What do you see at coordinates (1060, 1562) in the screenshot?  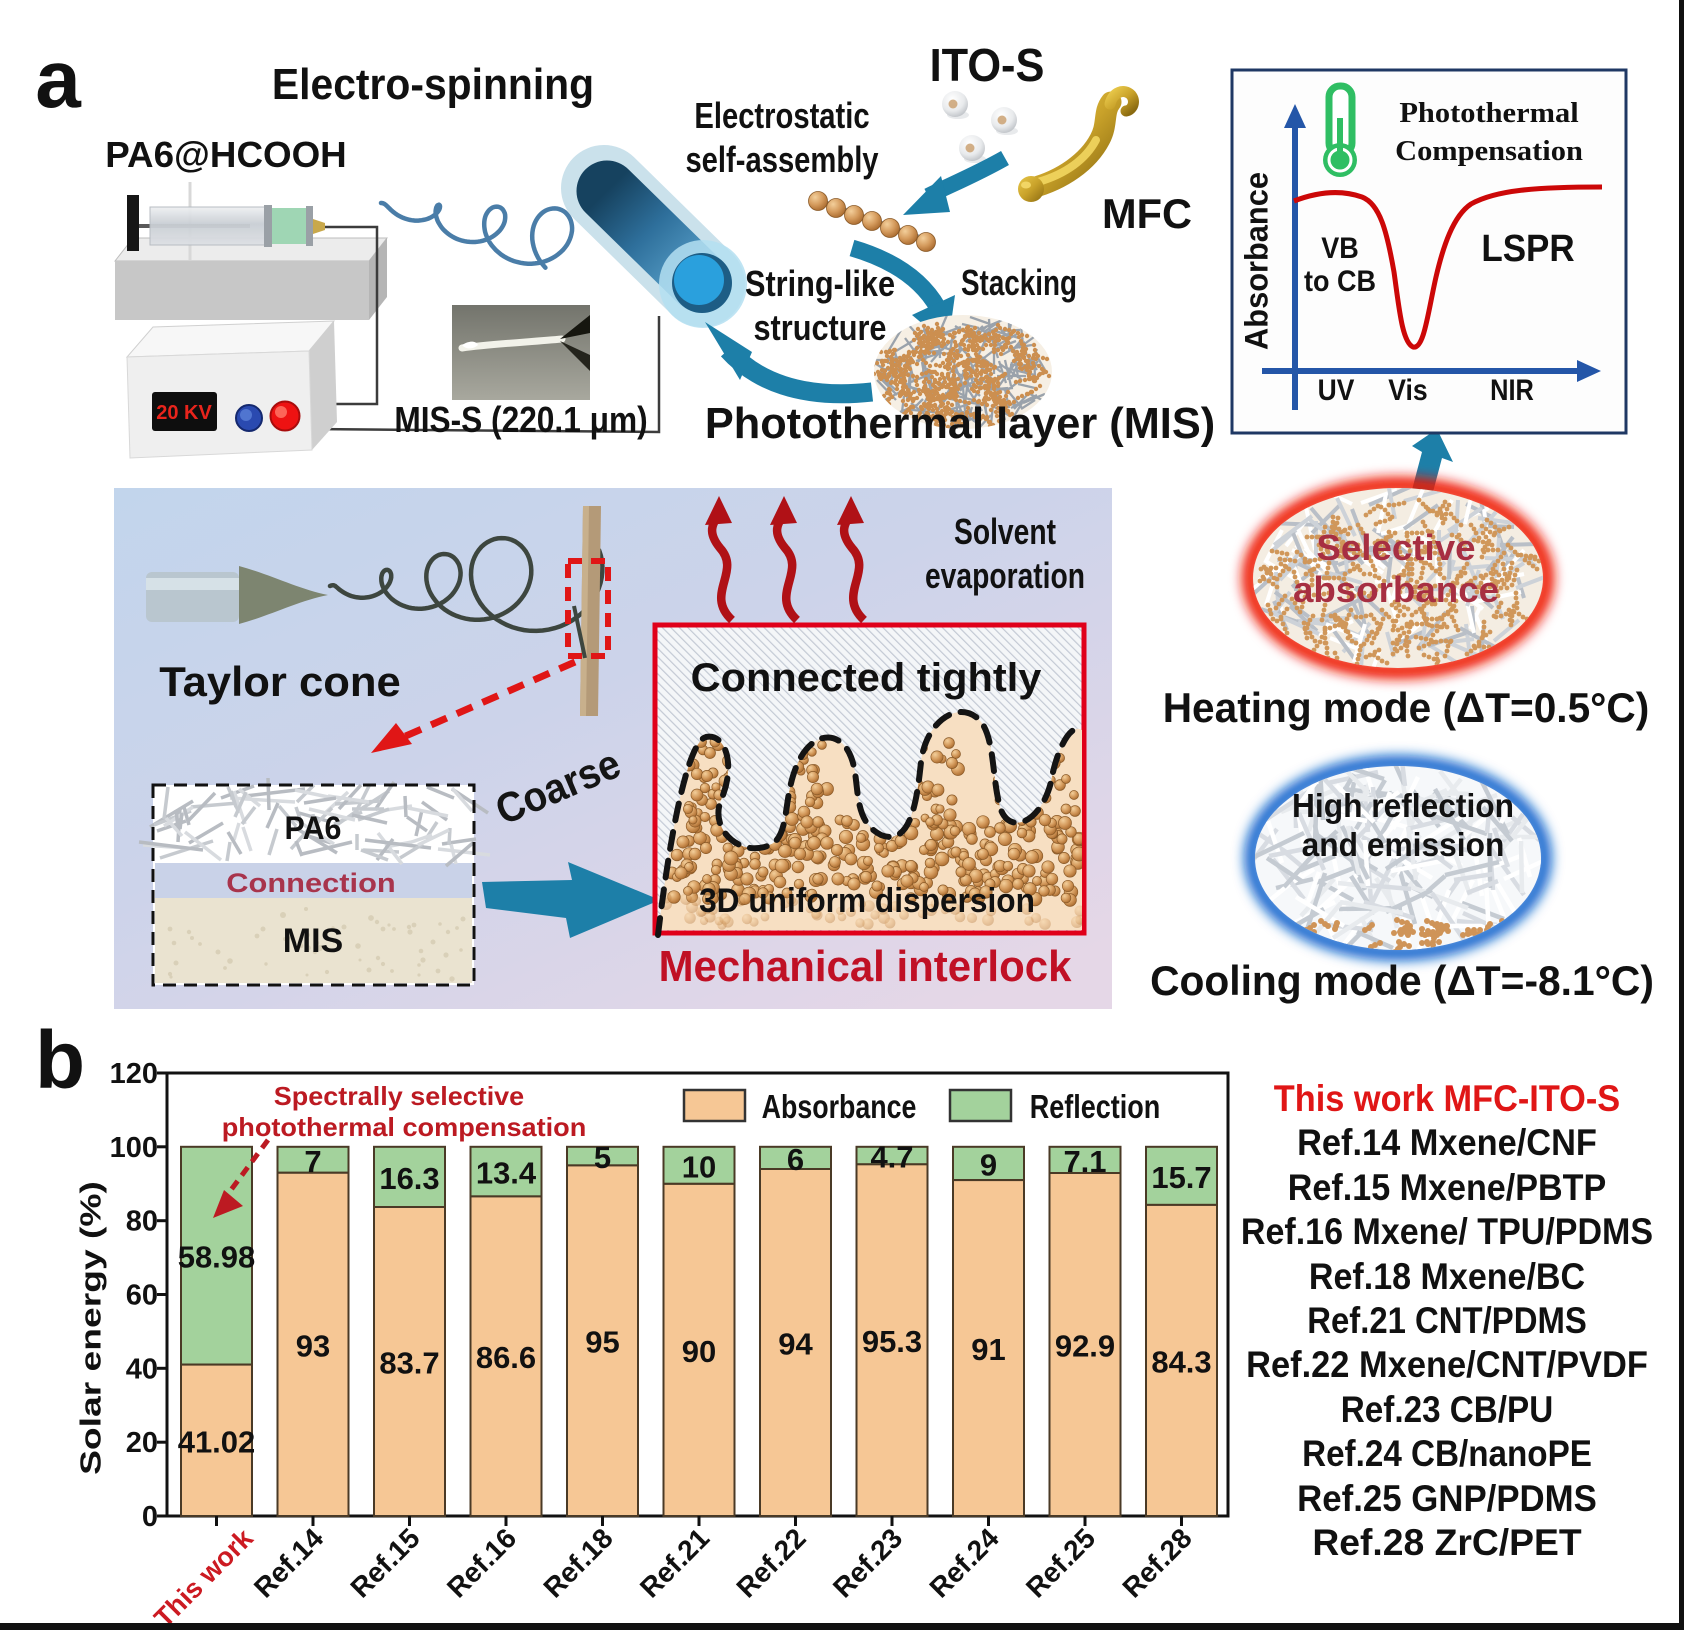 I see `svg-text: Ref.25` at bounding box center [1060, 1562].